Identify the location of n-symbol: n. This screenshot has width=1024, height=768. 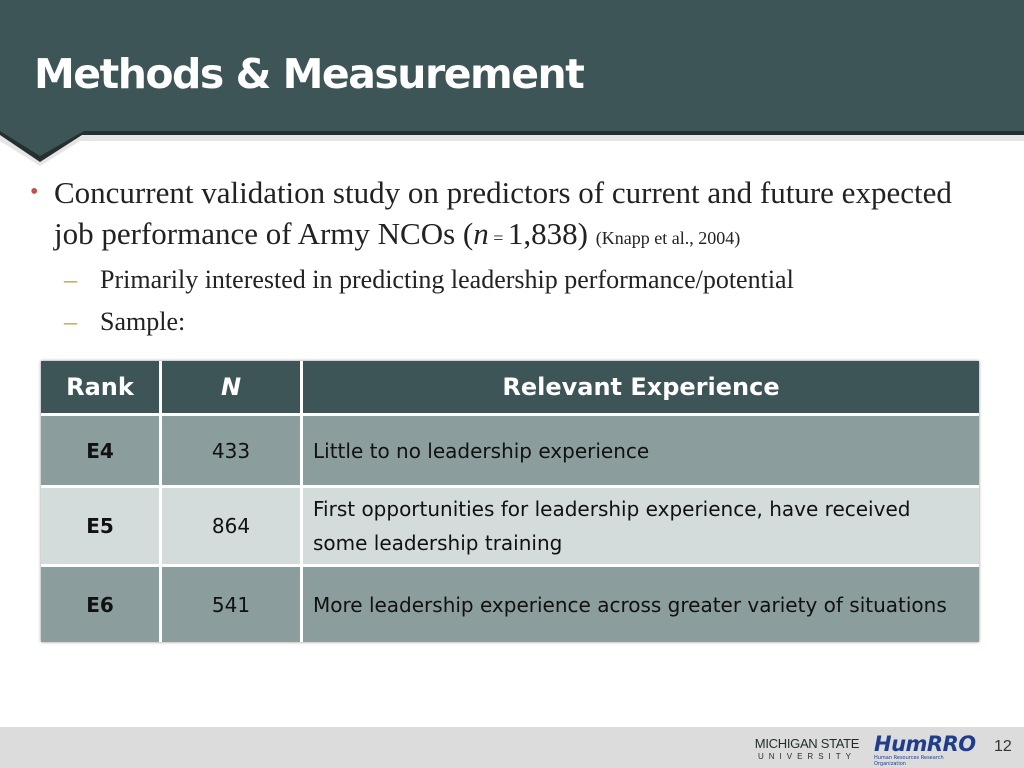
(481, 233).